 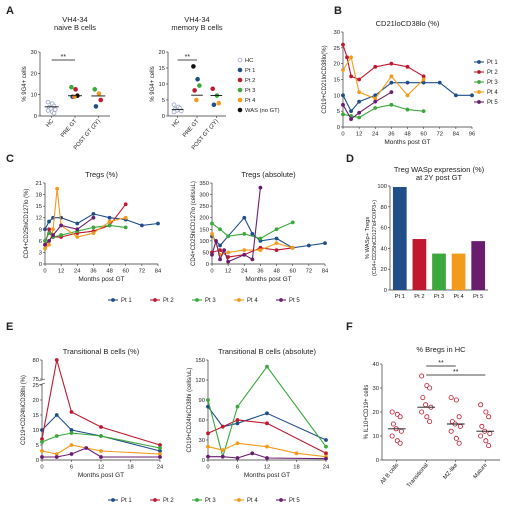 I want to click on y-tick-label: 3, so click(x=40, y=253).